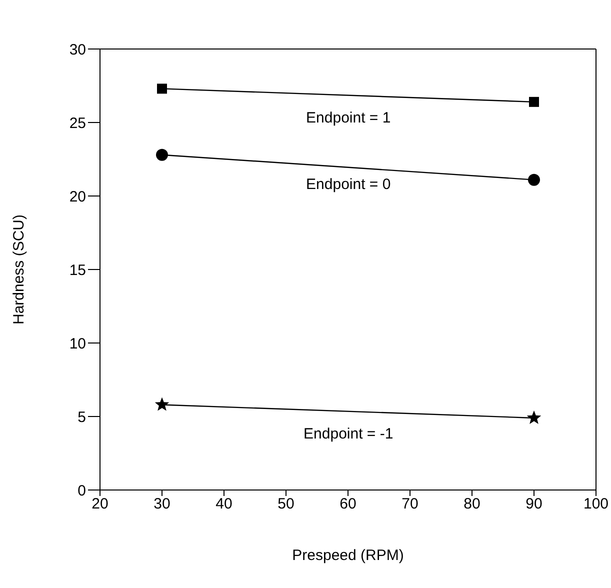  I want to click on x-tick-label: 80, so click(472, 504).